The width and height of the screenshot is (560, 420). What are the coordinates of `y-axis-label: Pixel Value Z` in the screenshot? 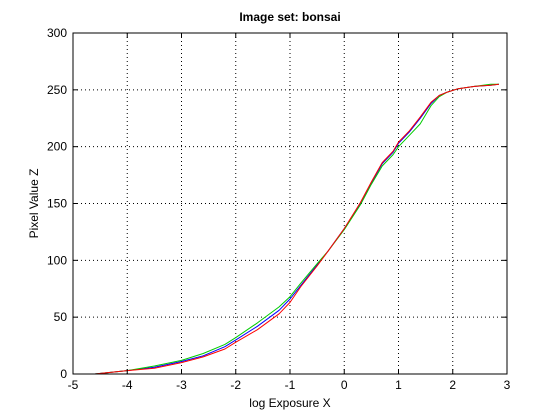 It's located at (34, 204).